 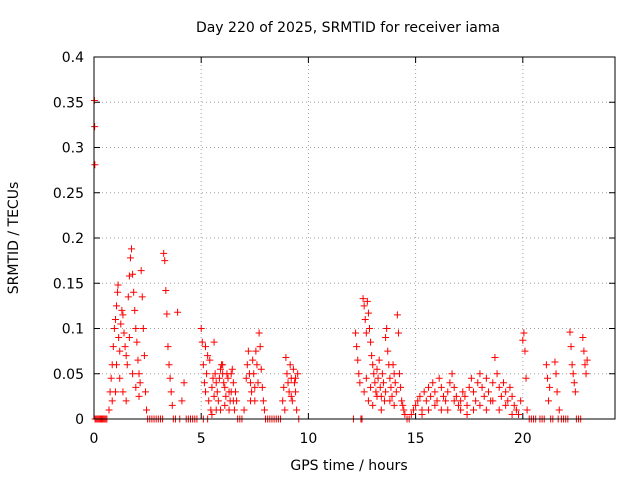 I want to click on x-tick-label: 5, so click(x=201, y=439).